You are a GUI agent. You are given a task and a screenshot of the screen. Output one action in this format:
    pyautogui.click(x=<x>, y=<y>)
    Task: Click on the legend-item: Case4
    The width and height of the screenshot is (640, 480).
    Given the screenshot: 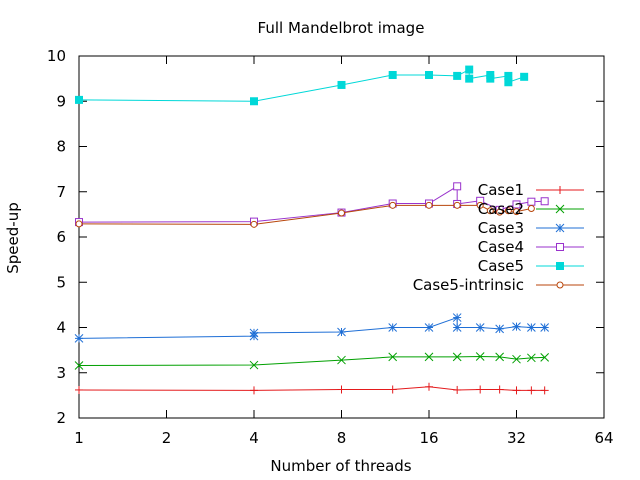 What is the action you would take?
    pyautogui.click(x=531, y=247)
    